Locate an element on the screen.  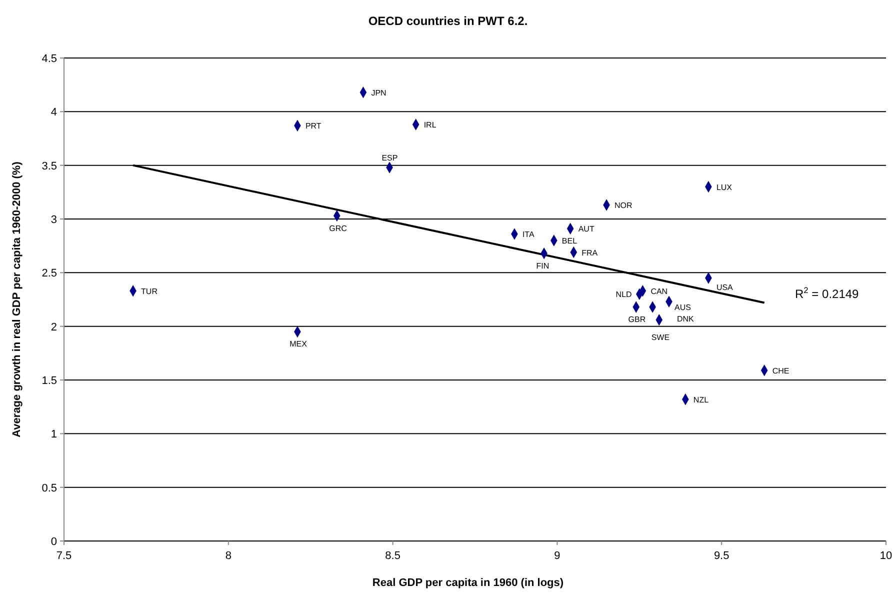
annotation: PRT is located at coordinates (313, 126).